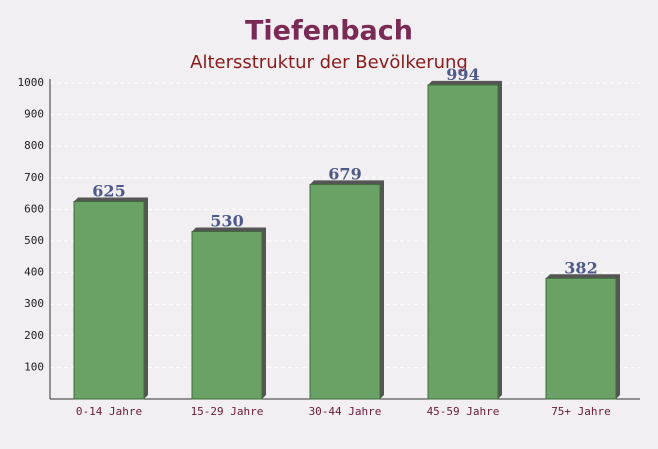  What do you see at coordinates (108, 191) in the screenshot?
I see `value-label: 625` at bounding box center [108, 191].